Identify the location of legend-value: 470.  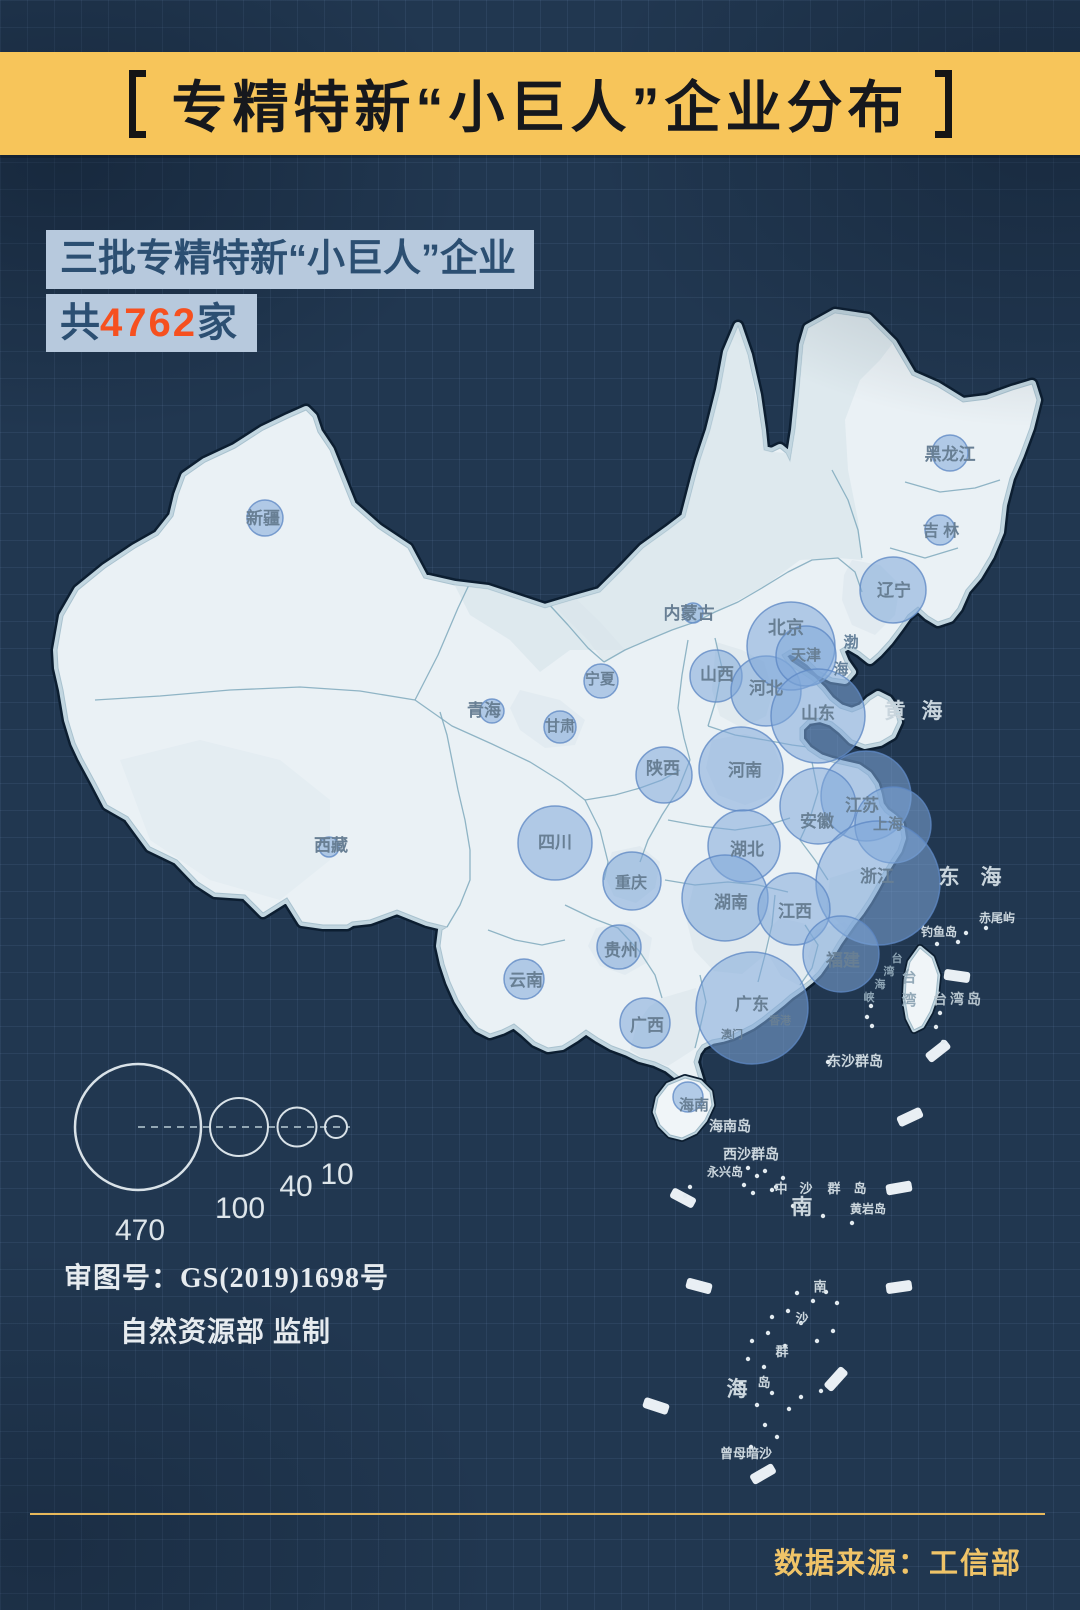
(140, 1230).